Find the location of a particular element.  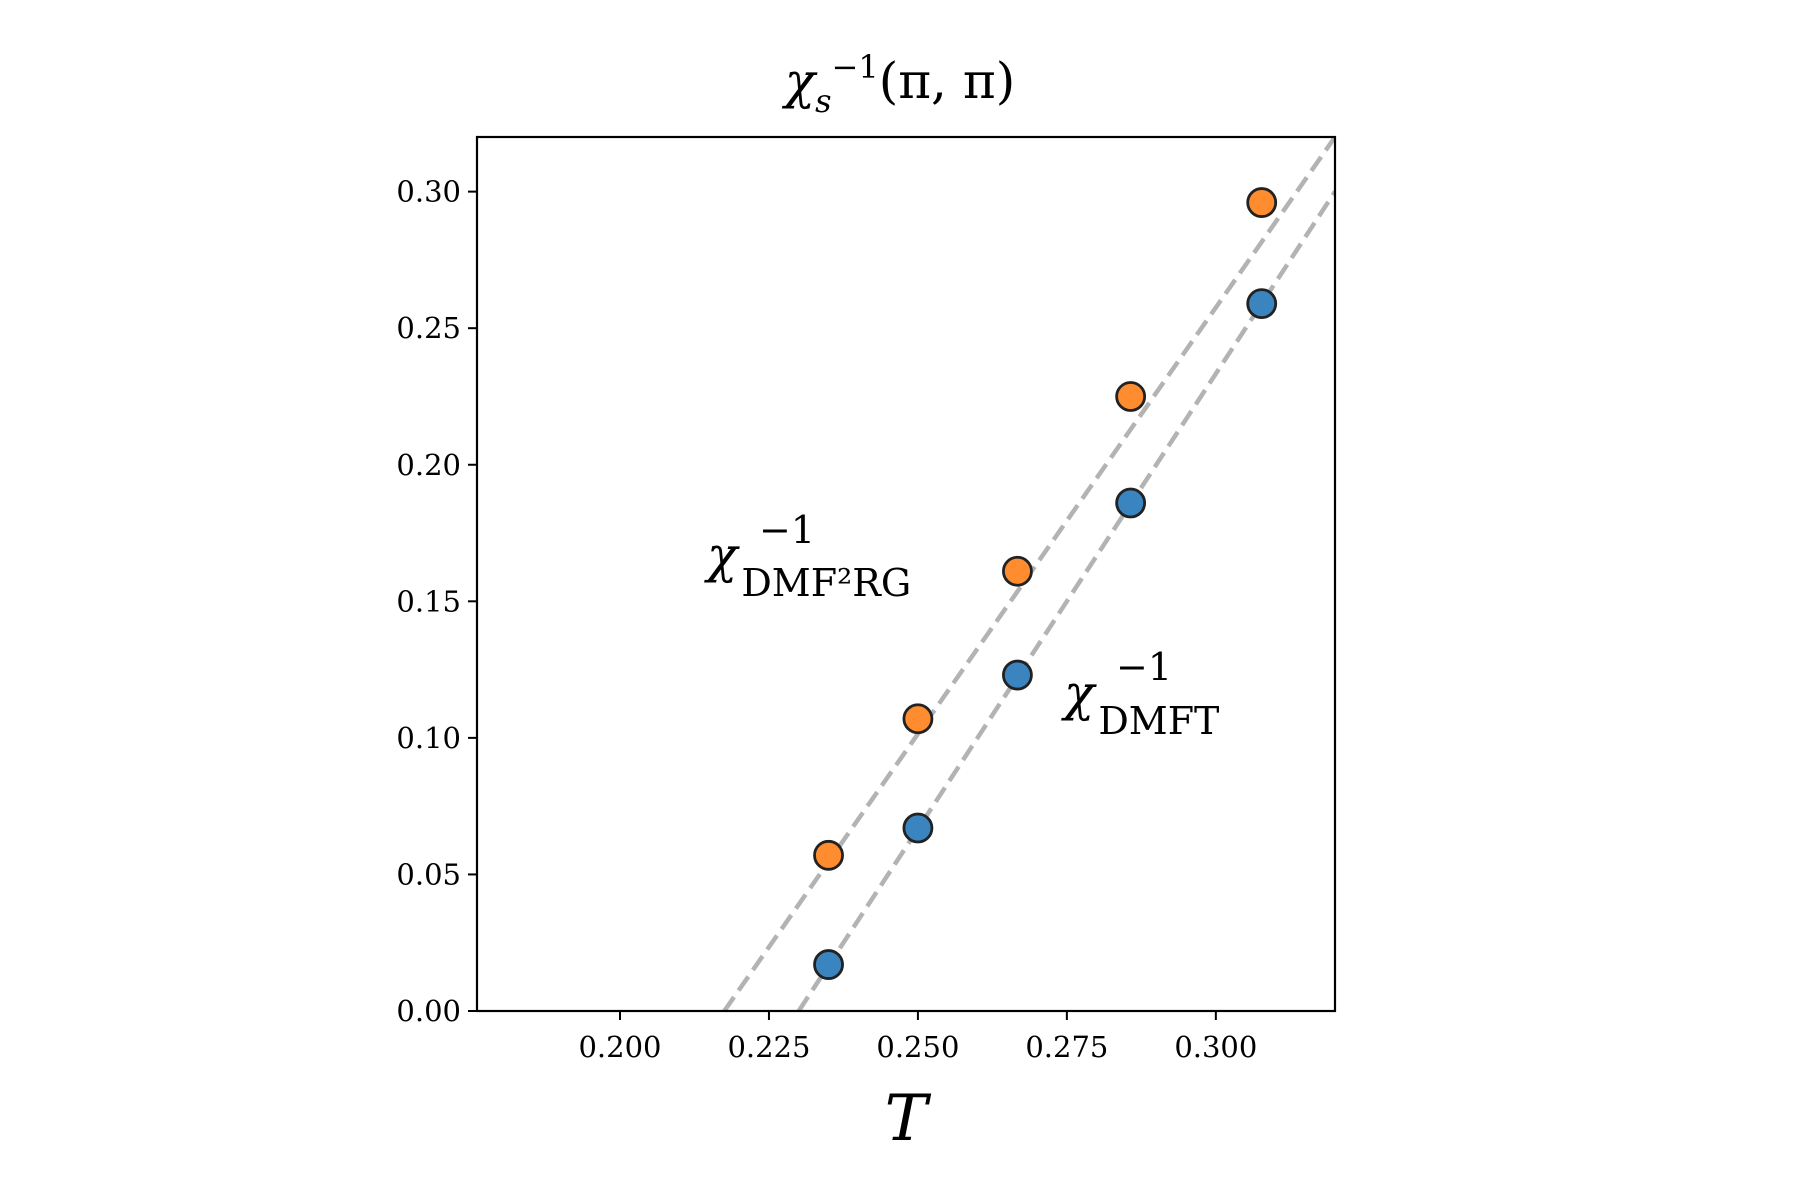

series-label-dmft-sup: −1 is located at coordinates (1144, 667).